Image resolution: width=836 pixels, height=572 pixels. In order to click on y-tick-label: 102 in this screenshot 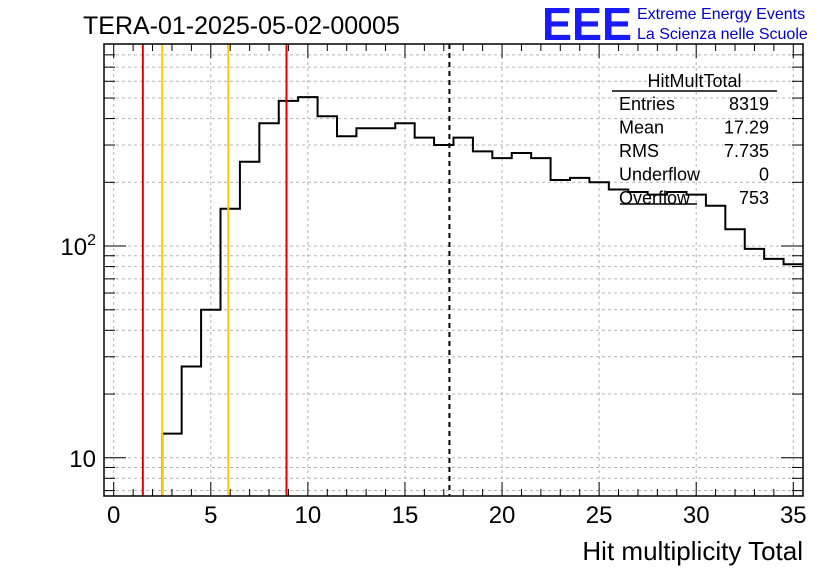, I will do `click(78, 246)`.